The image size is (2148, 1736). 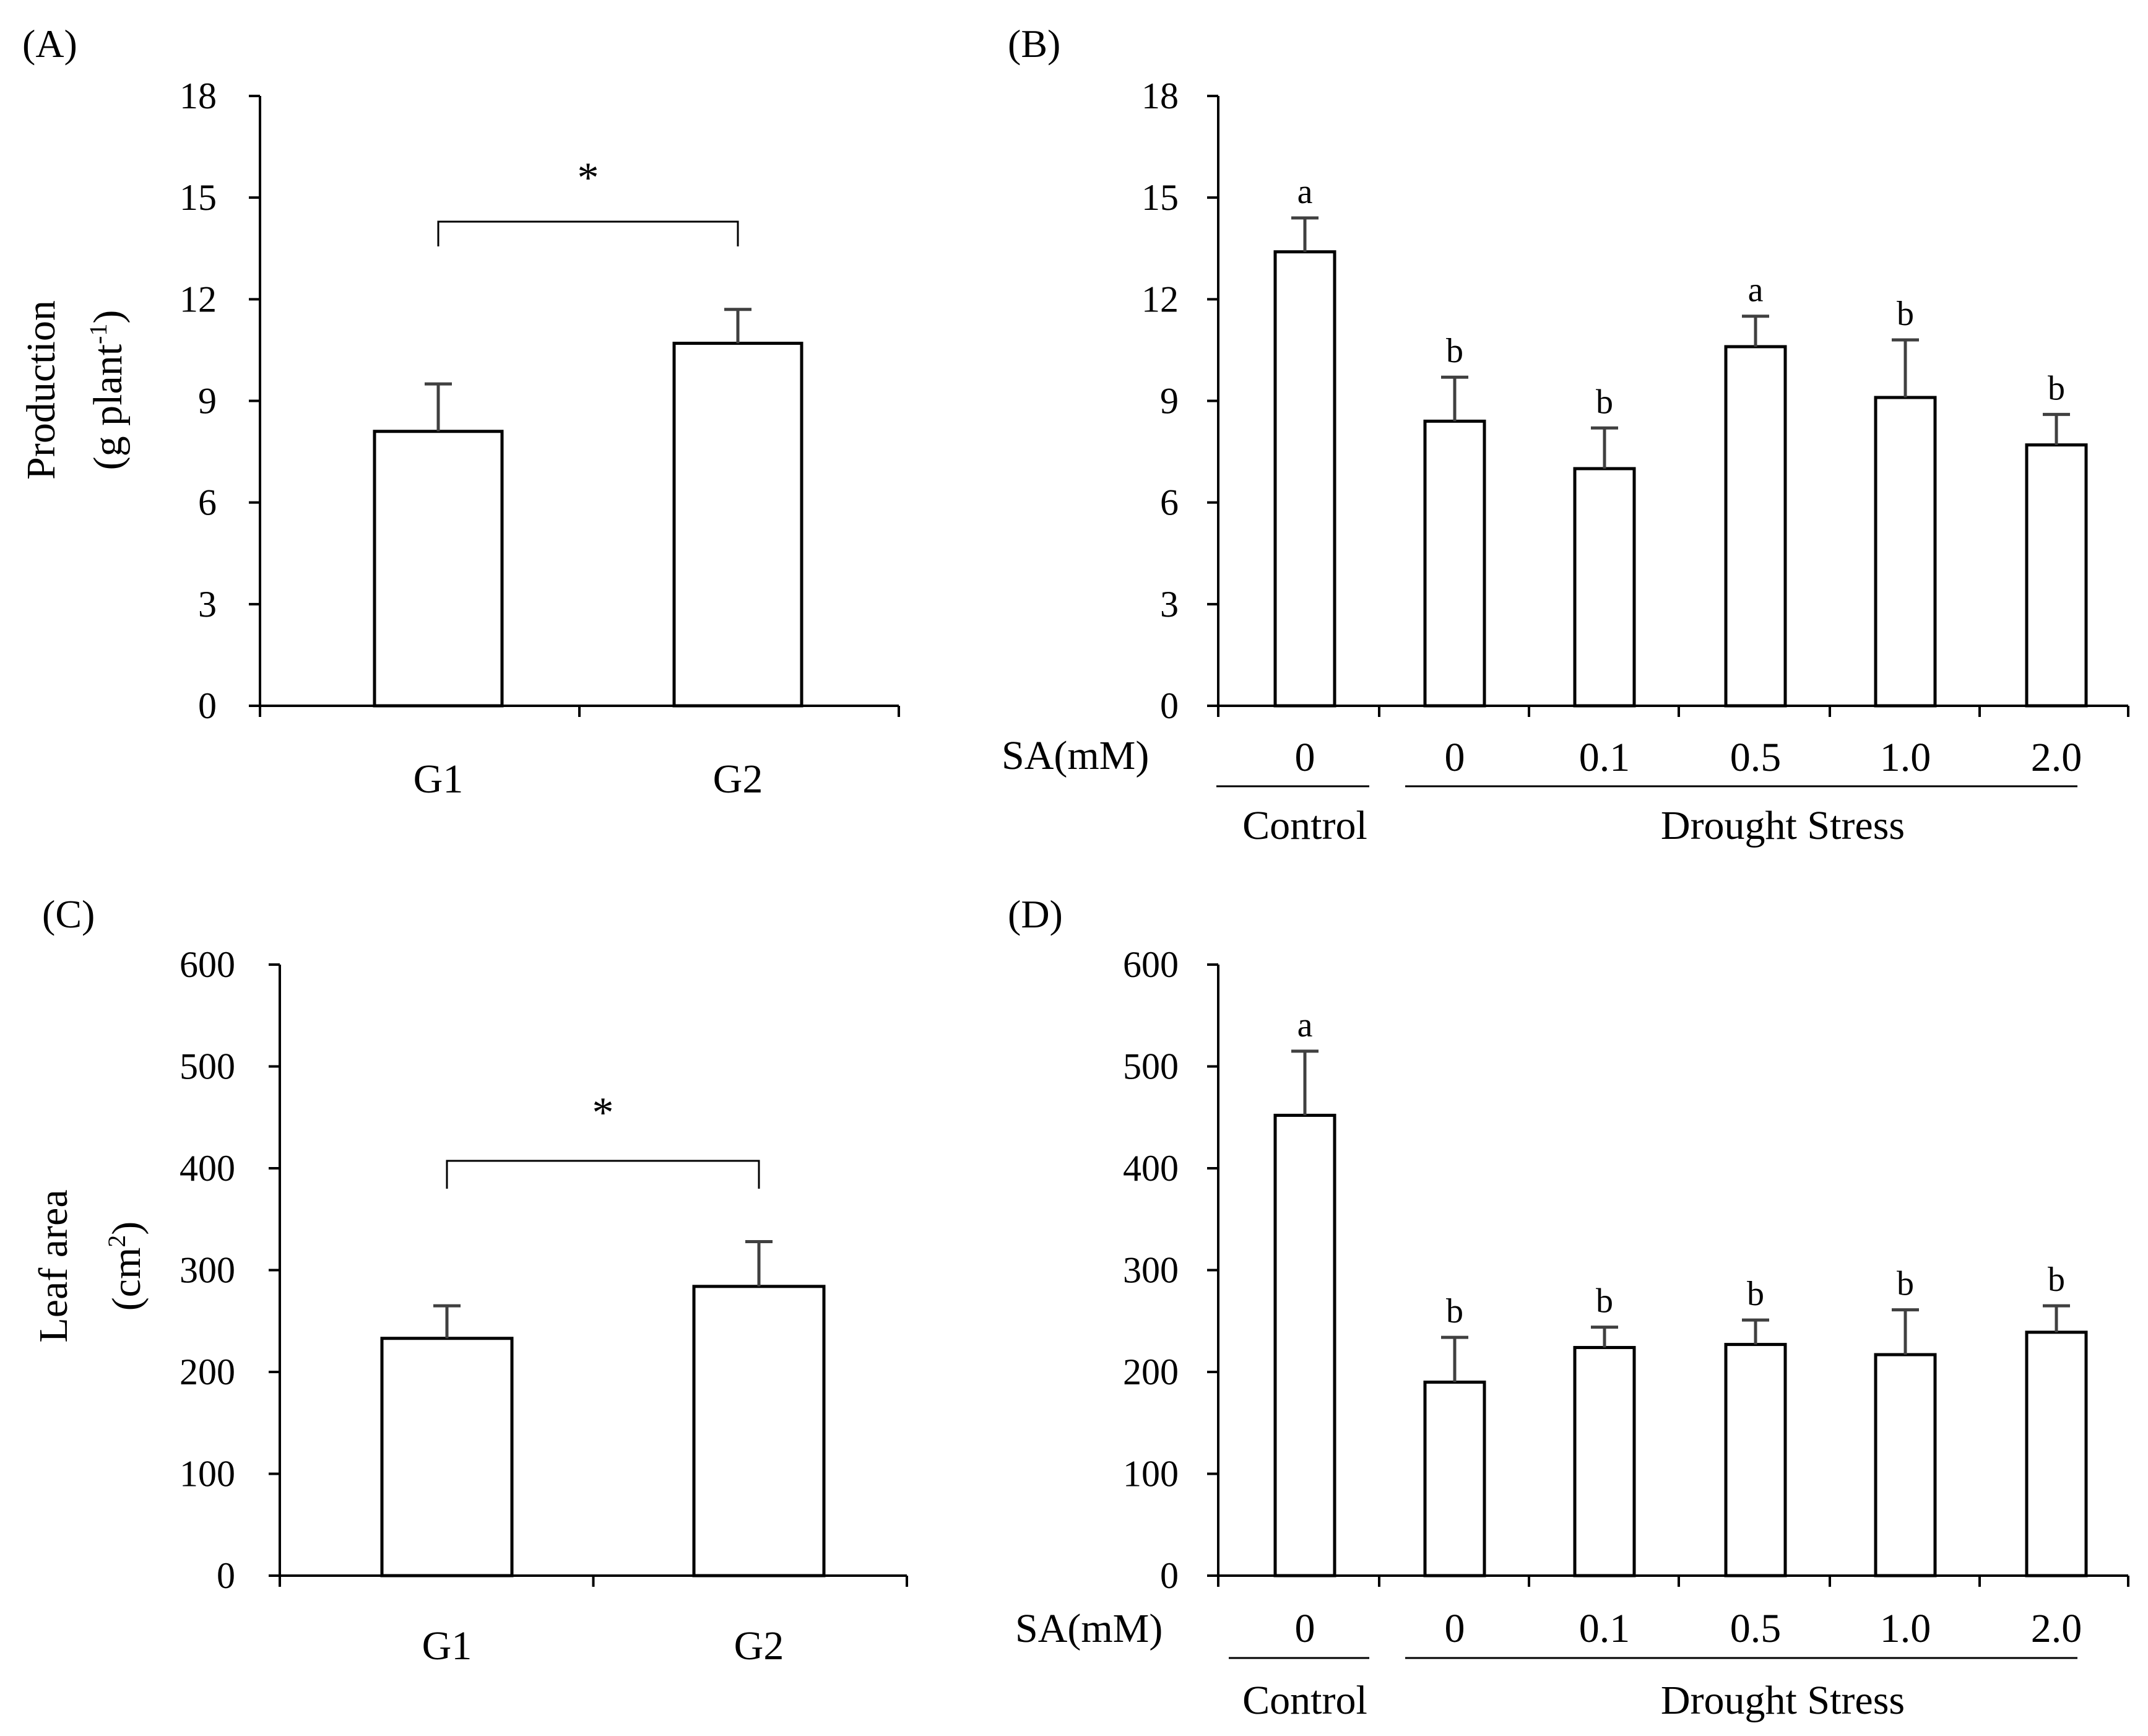 I want to click on panel-label: (C), so click(x=68, y=914).